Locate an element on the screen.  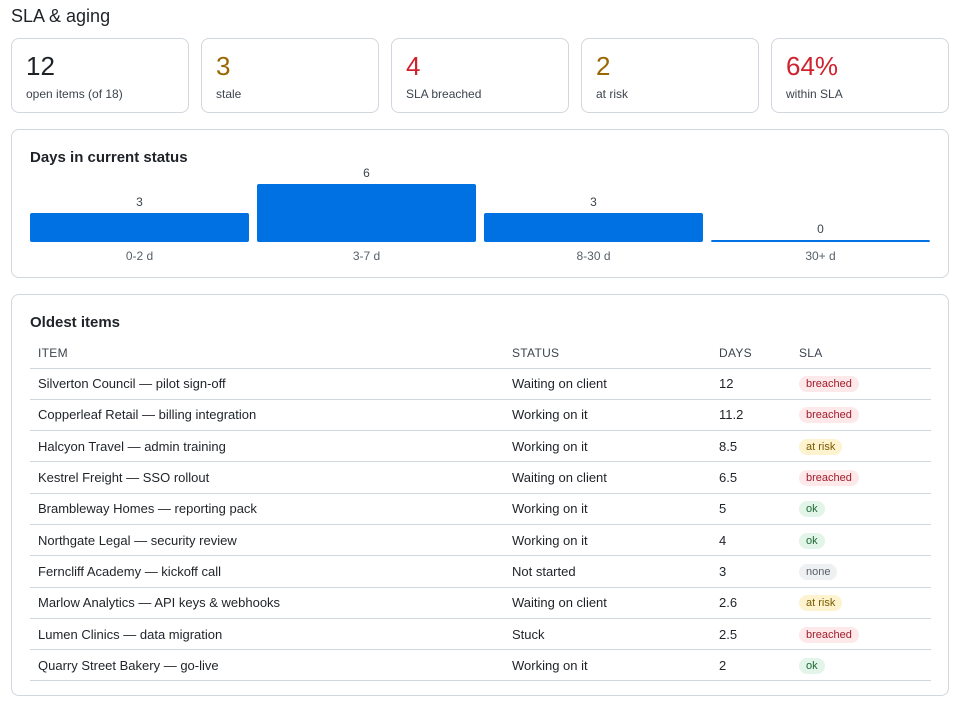
bar-category-label: 0-2 d is located at coordinates (139, 256).